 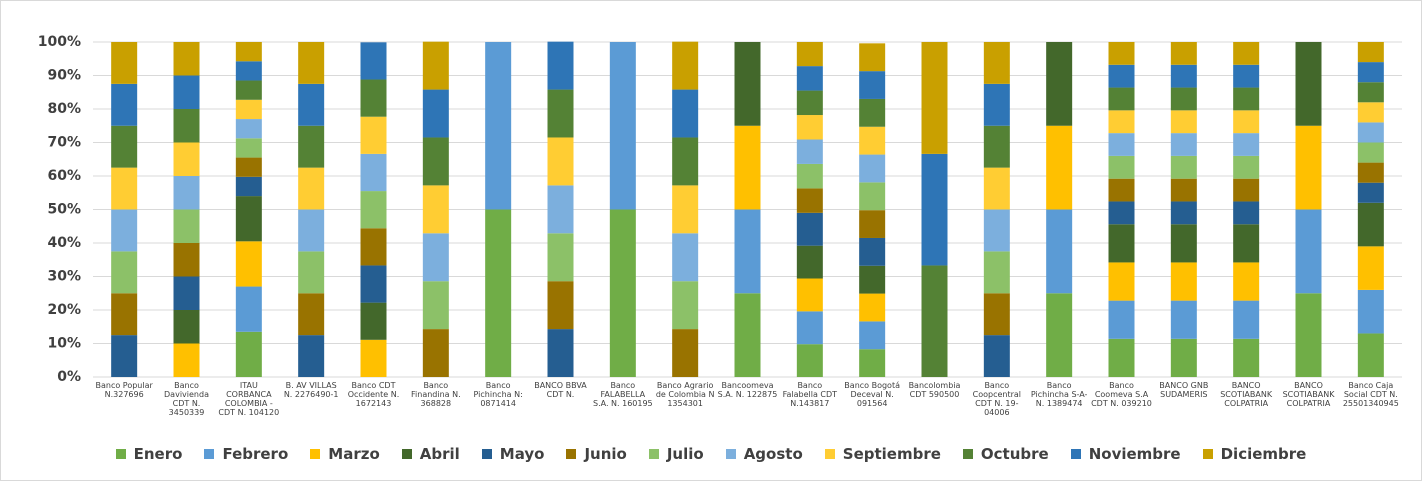 I want to click on x-tick-label: Banco Pichincha S-A- N. 1389474, so click(x=1059, y=394).